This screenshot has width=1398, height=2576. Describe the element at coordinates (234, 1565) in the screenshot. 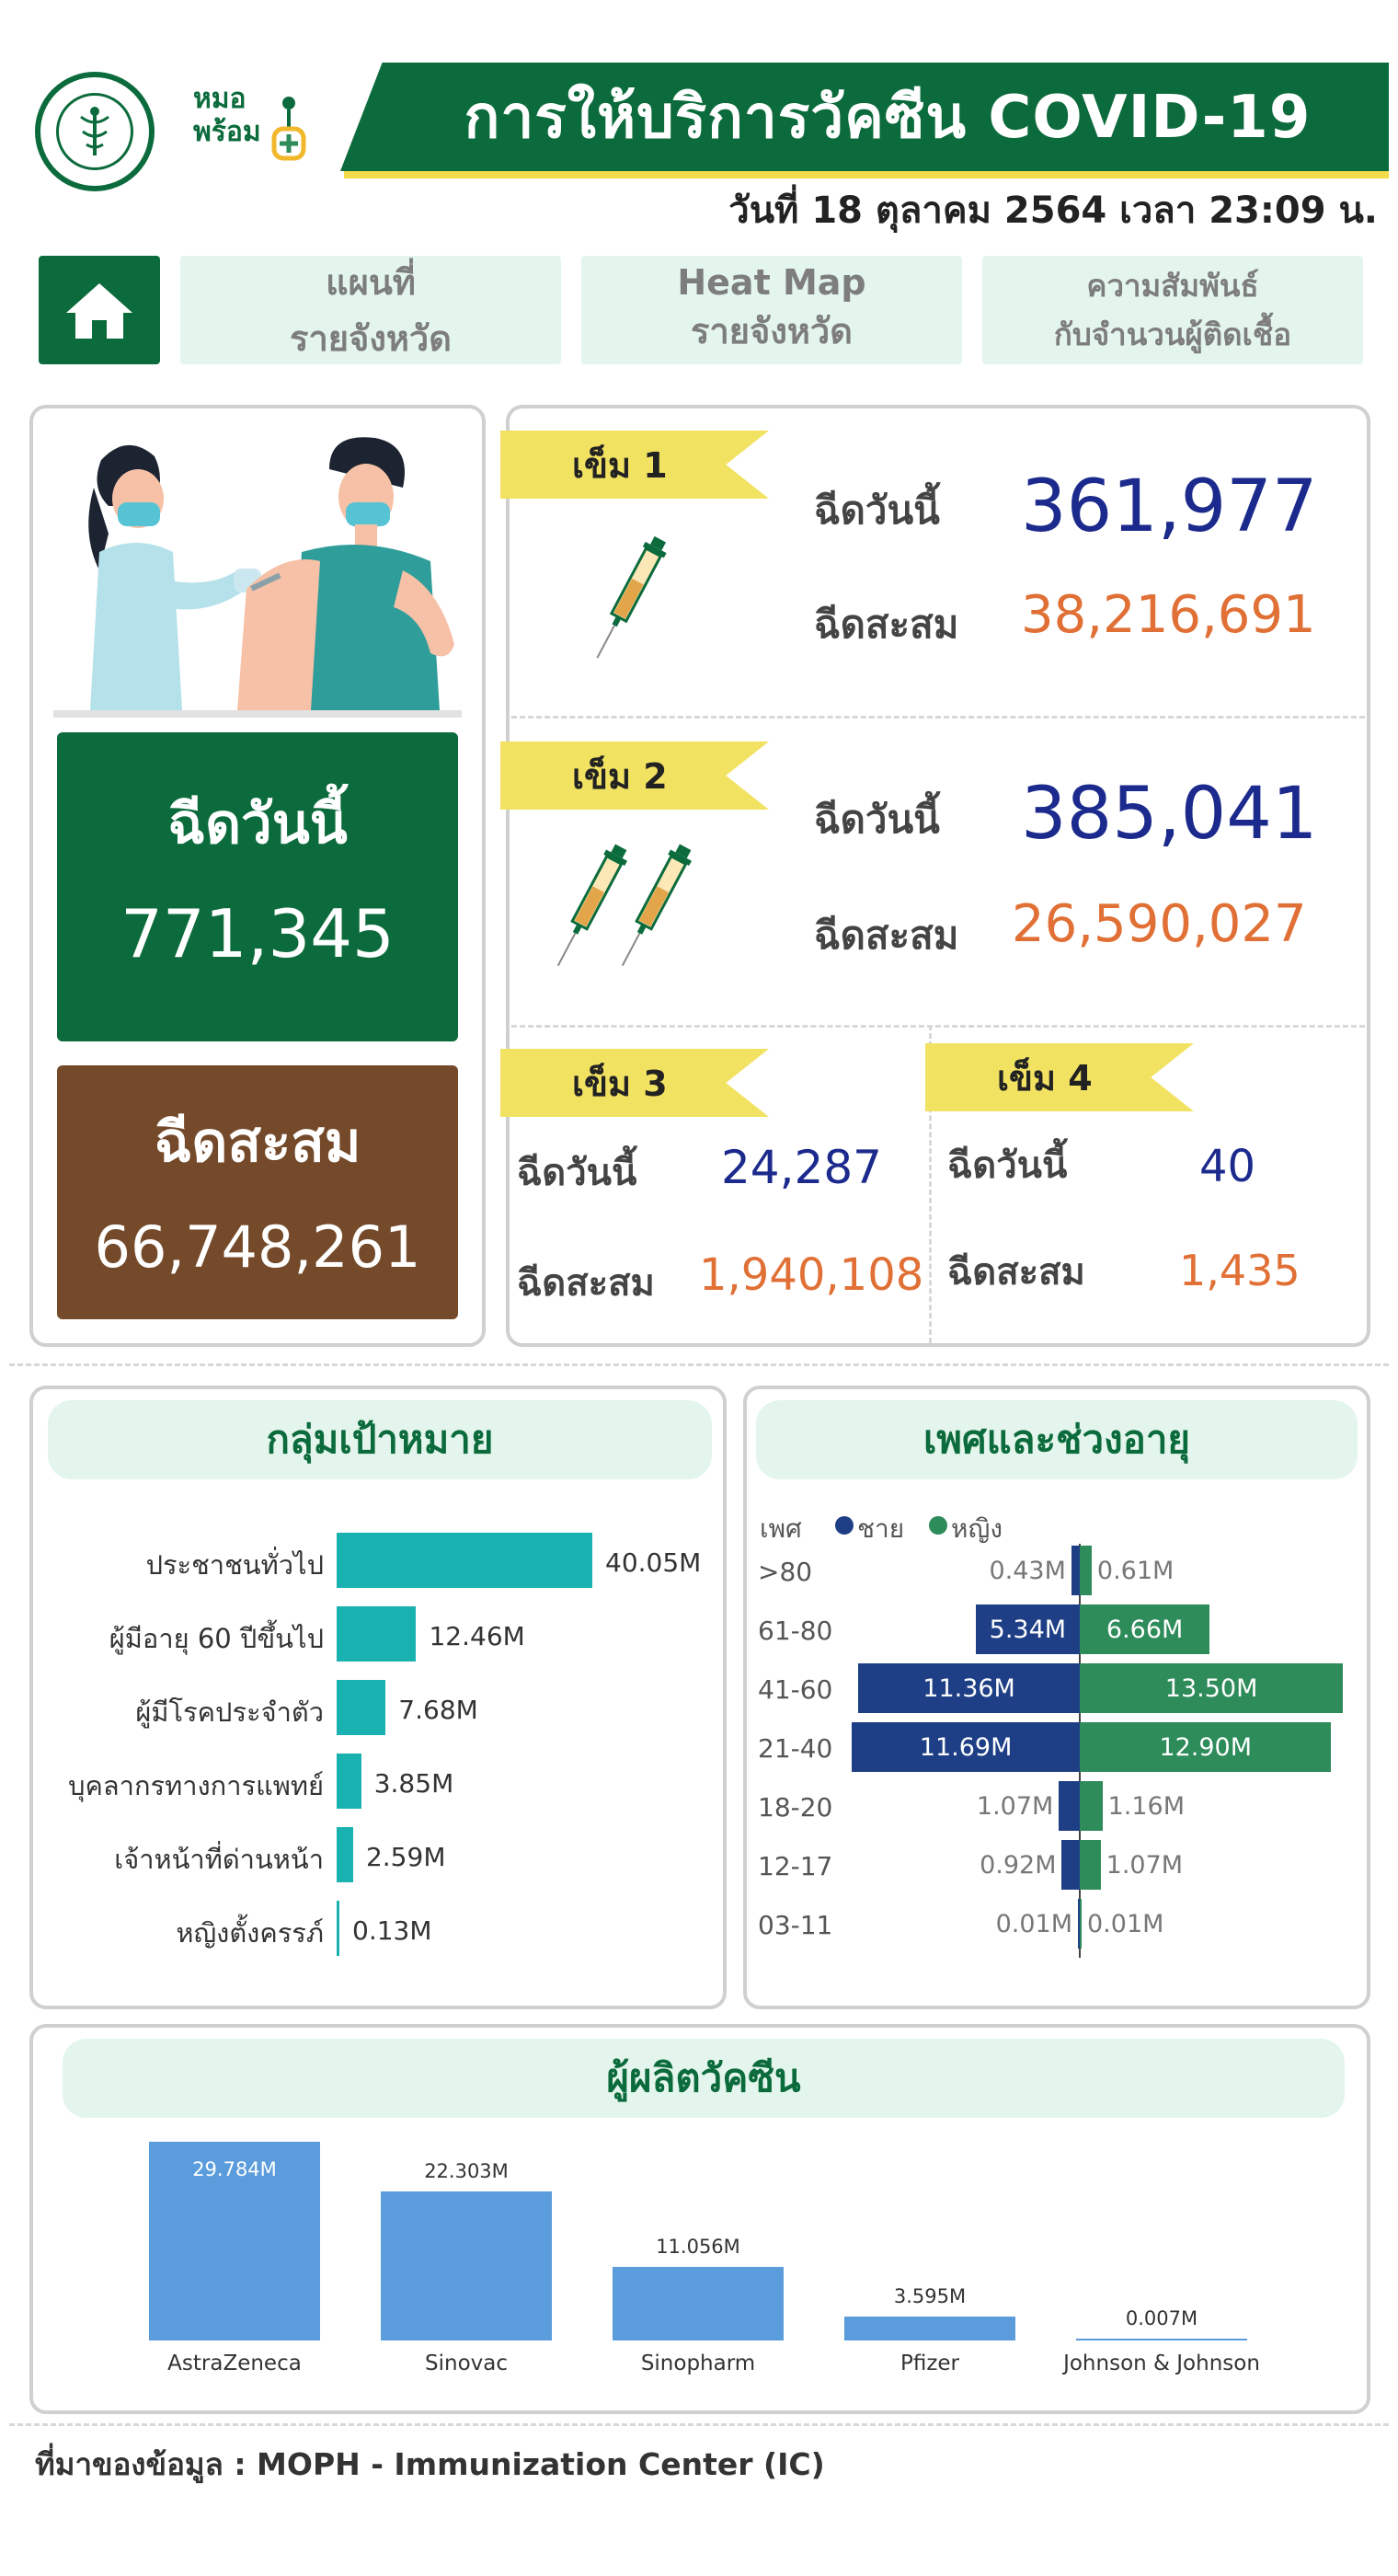

I see `target-bar-label: ประชาชนทั่วไป` at that location.